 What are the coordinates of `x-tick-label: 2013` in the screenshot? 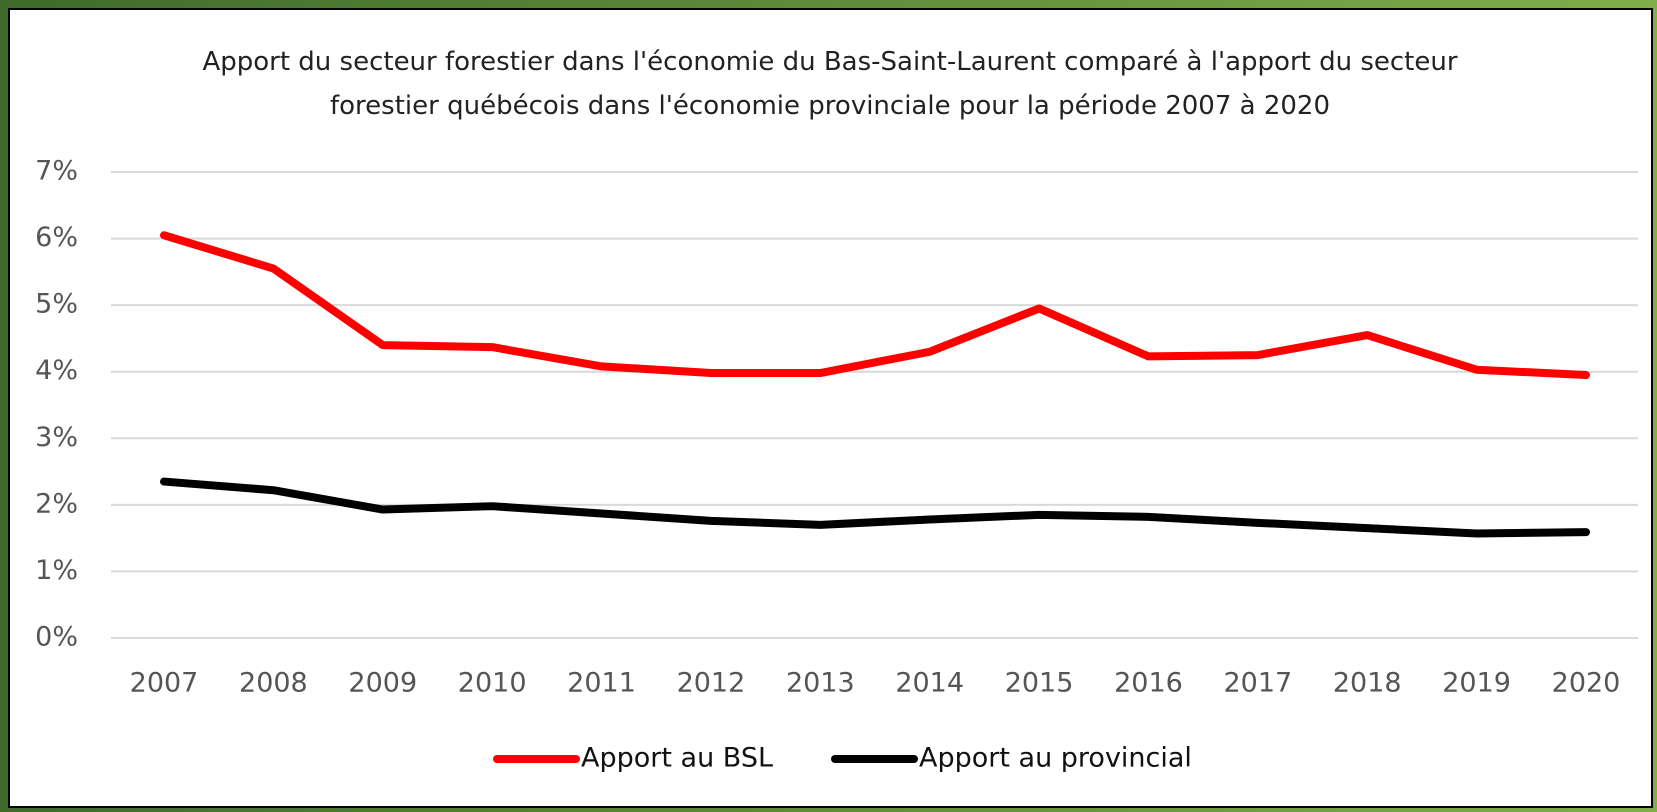 It's located at (820, 683).